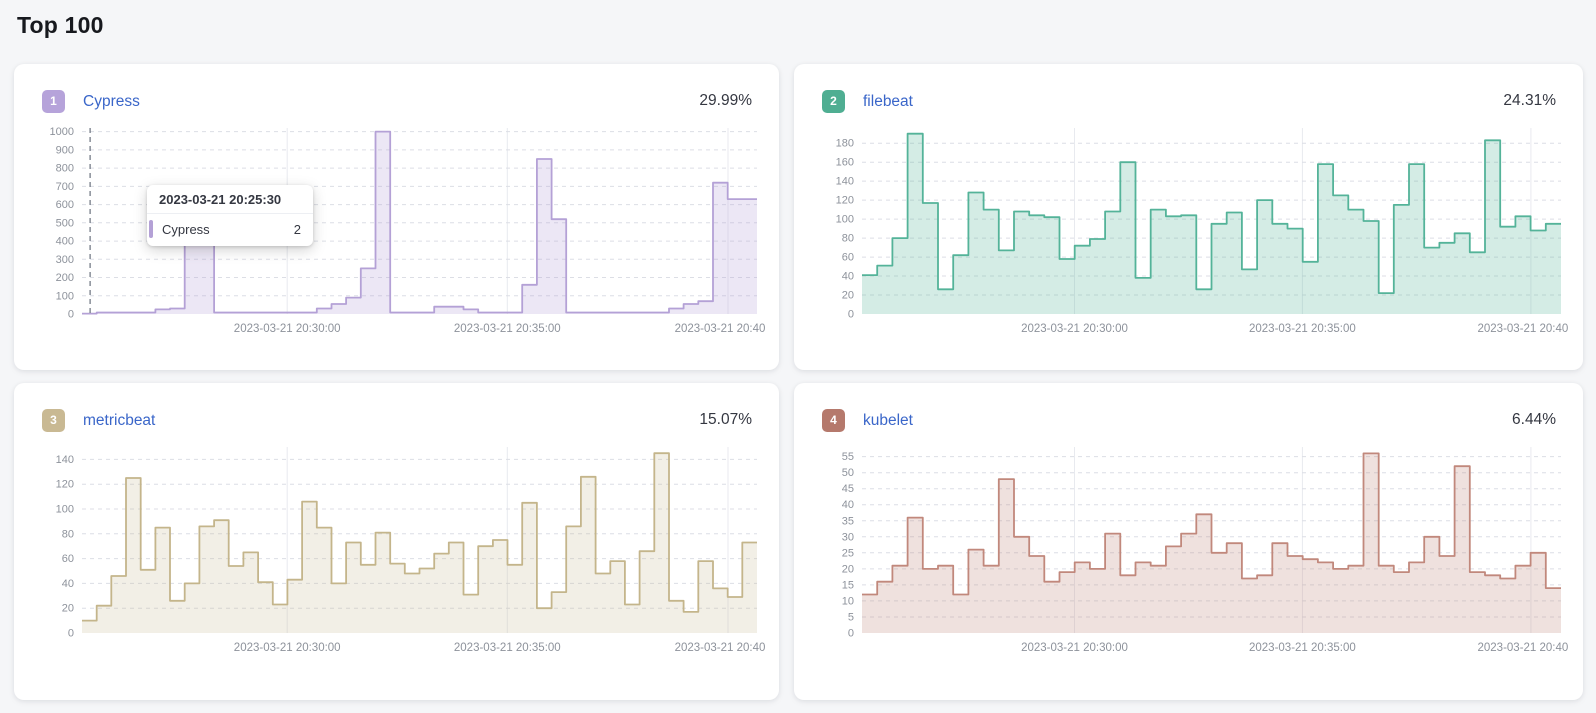 This screenshot has height=713, width=1596. Describe the element at coordinates (53, 101) in the screenshot. I see `rank-badge: 1` at that location.